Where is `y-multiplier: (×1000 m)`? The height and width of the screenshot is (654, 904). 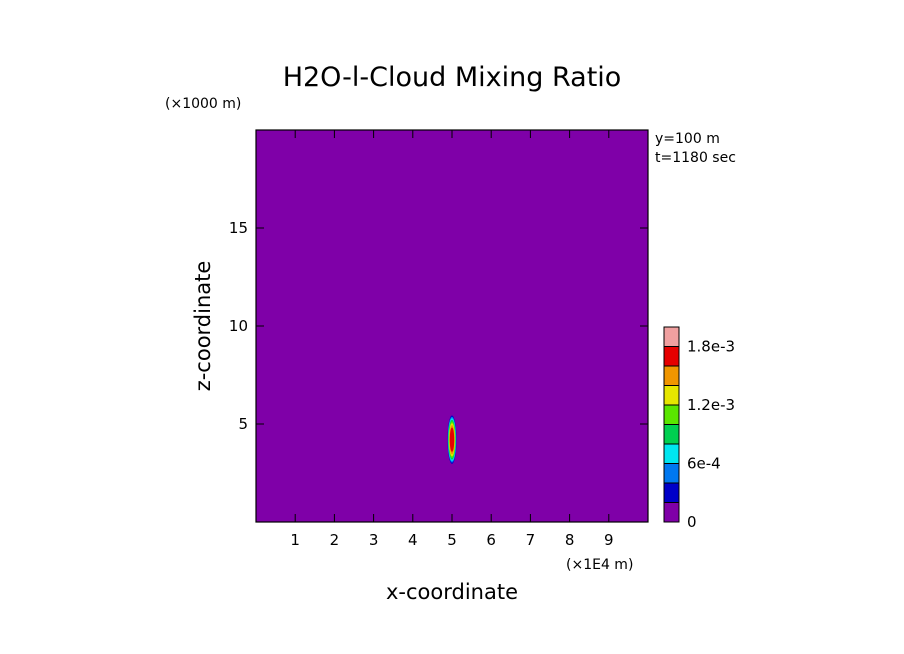
y-multiplier: (×1000 m) is located at coordinates (203, 104).